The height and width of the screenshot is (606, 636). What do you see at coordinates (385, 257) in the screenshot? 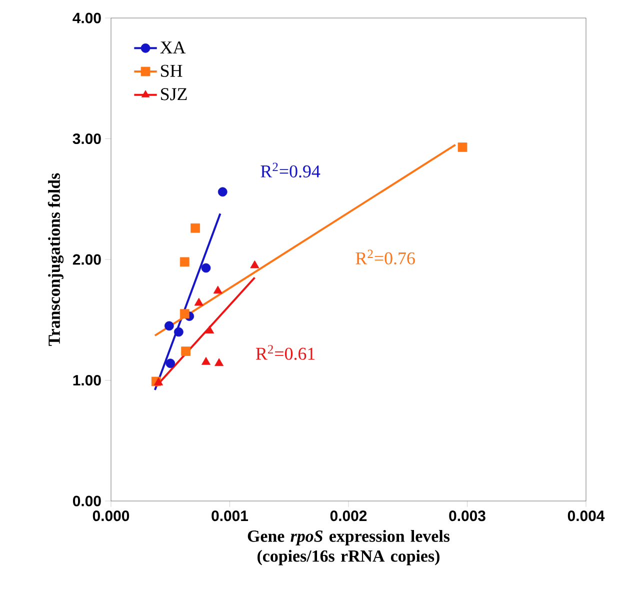
I see `annotation: R$^{2}$=0.76` at bounding box center [385, 257].